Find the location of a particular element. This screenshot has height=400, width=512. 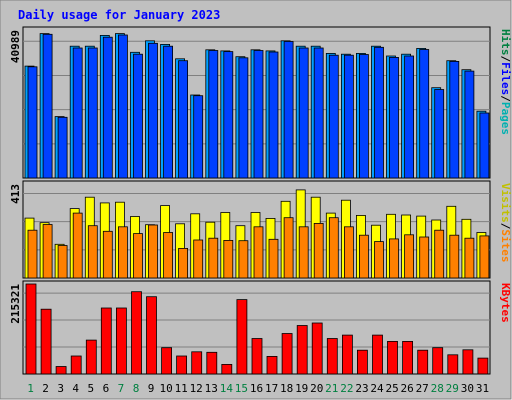

legend-label---3: / is located at coordinates (505, 98).